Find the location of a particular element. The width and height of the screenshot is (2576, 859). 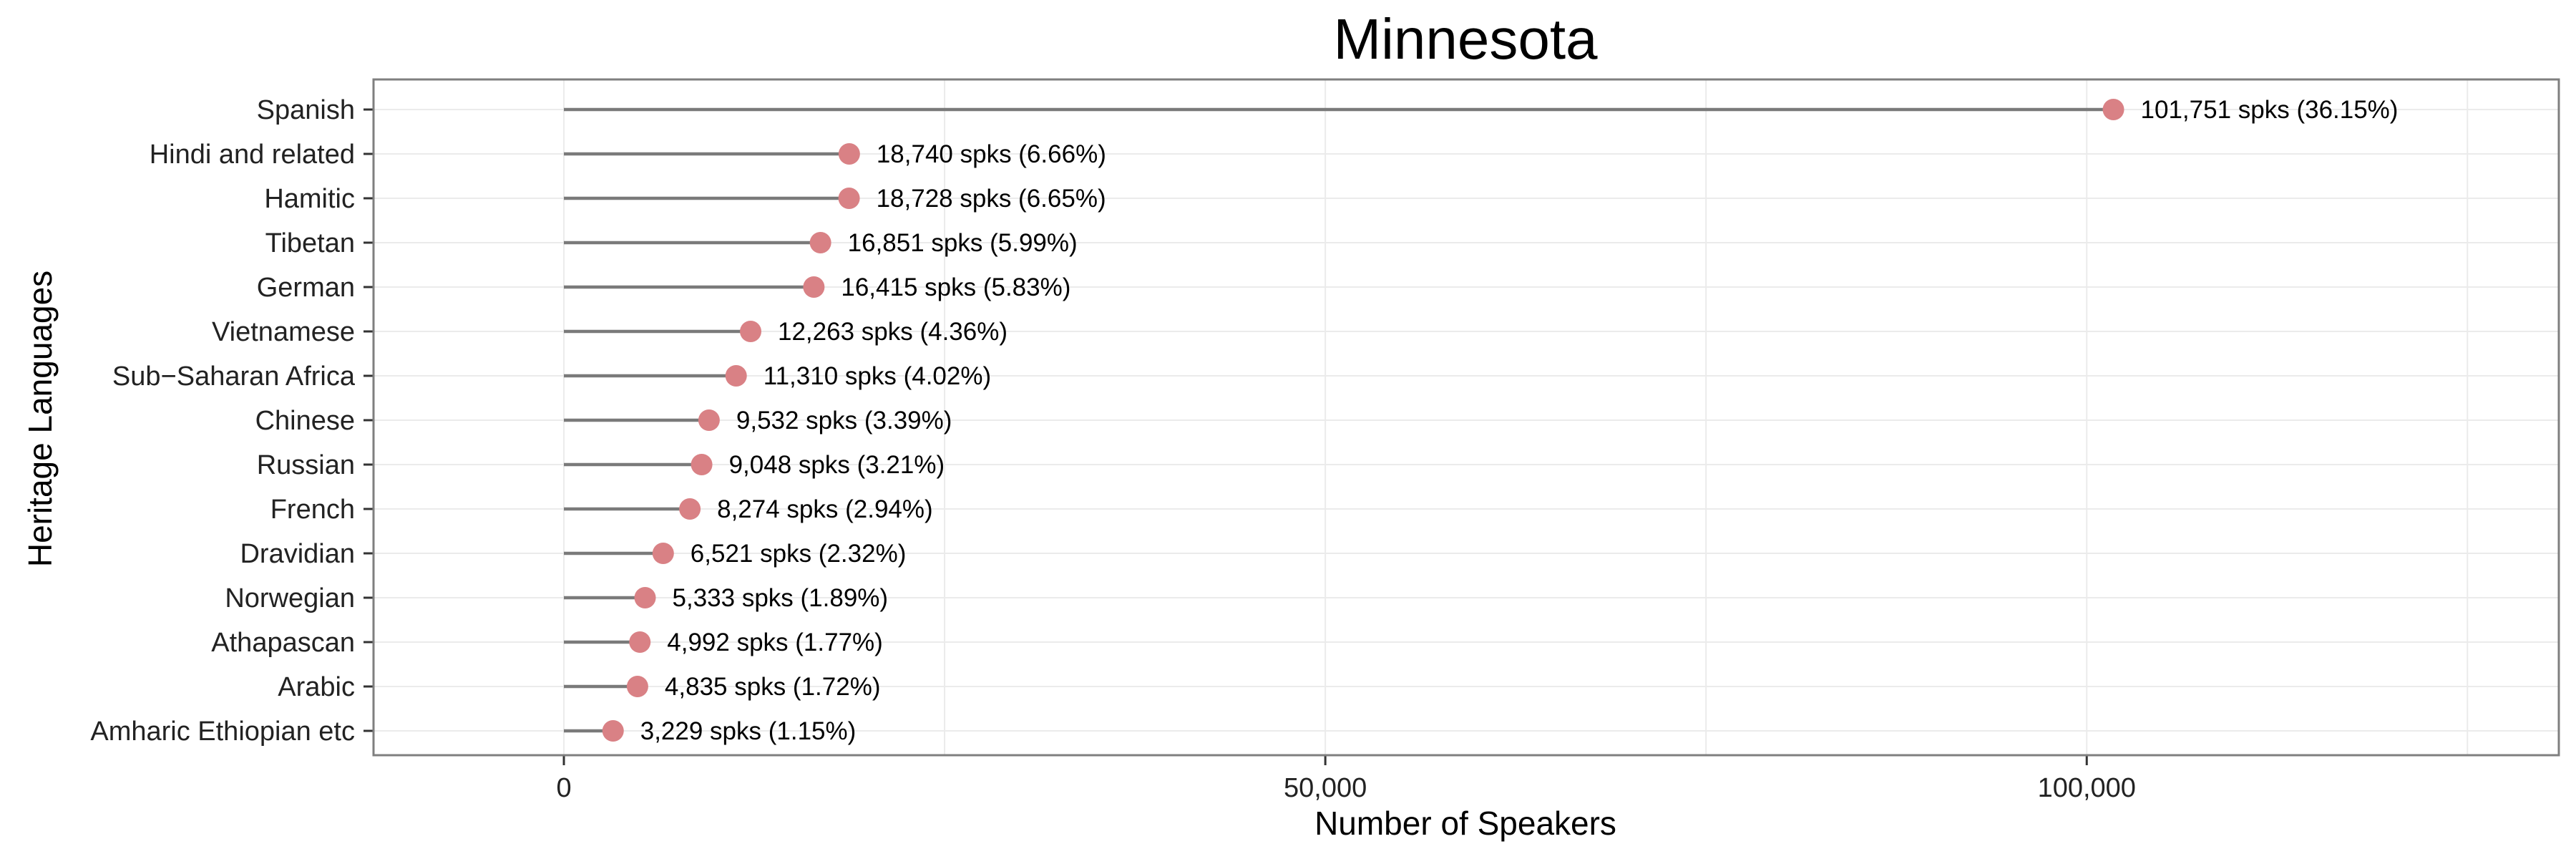

data-label: 5,333 spks (1.89%) is located at coordinates (781, 598).